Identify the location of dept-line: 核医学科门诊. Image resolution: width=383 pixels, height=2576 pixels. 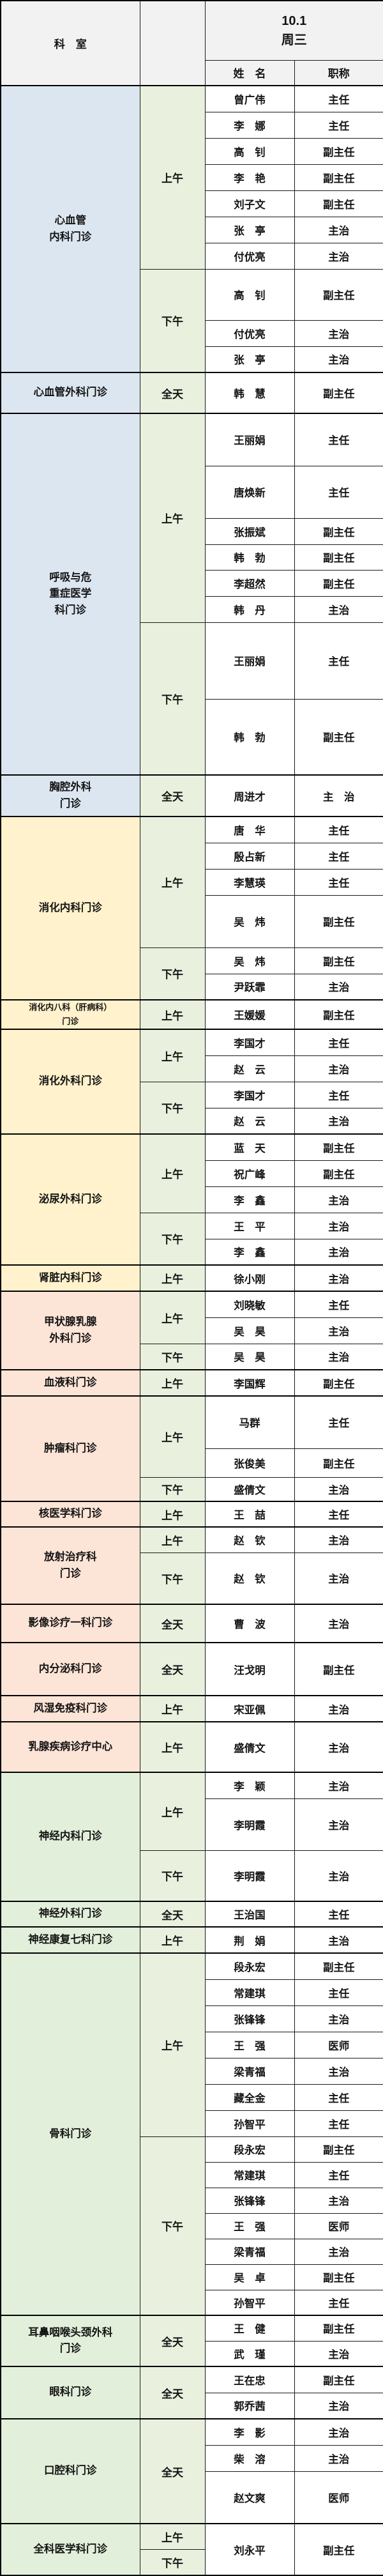
(70, 1514).